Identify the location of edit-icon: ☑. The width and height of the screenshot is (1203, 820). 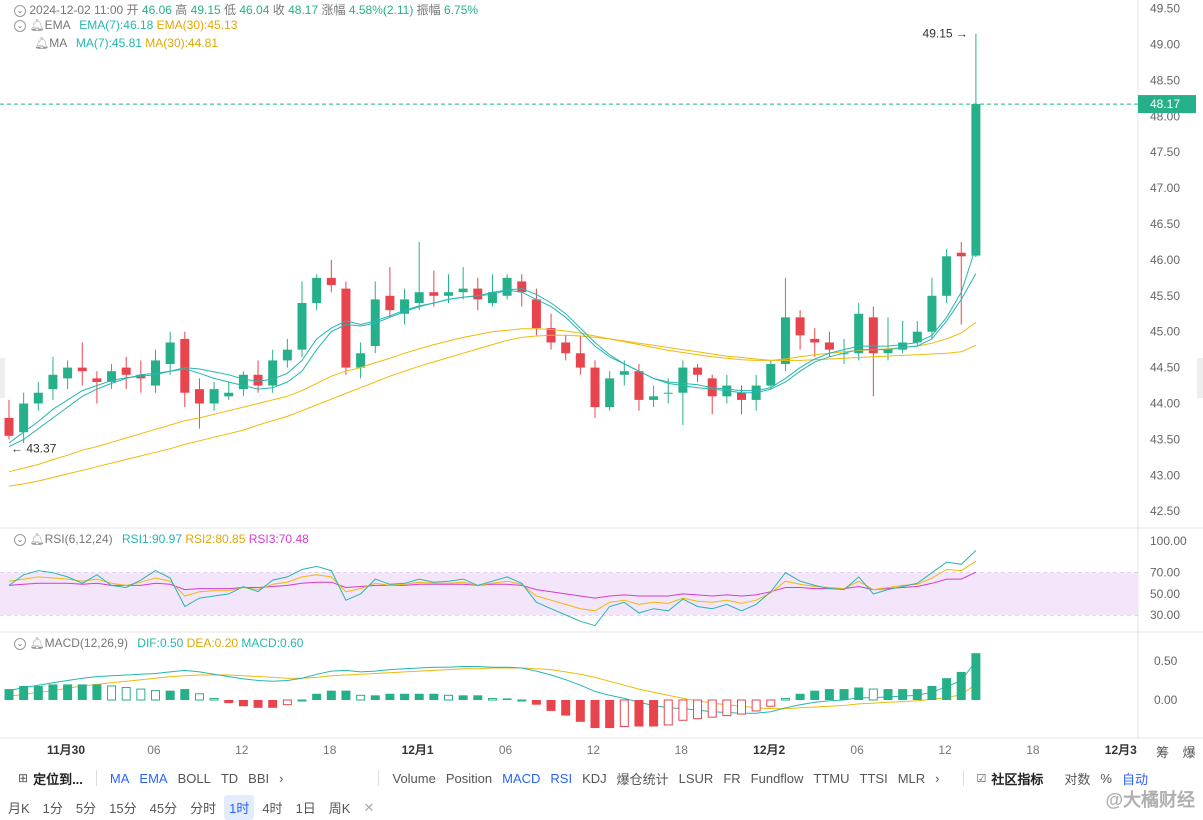
(981, 778).